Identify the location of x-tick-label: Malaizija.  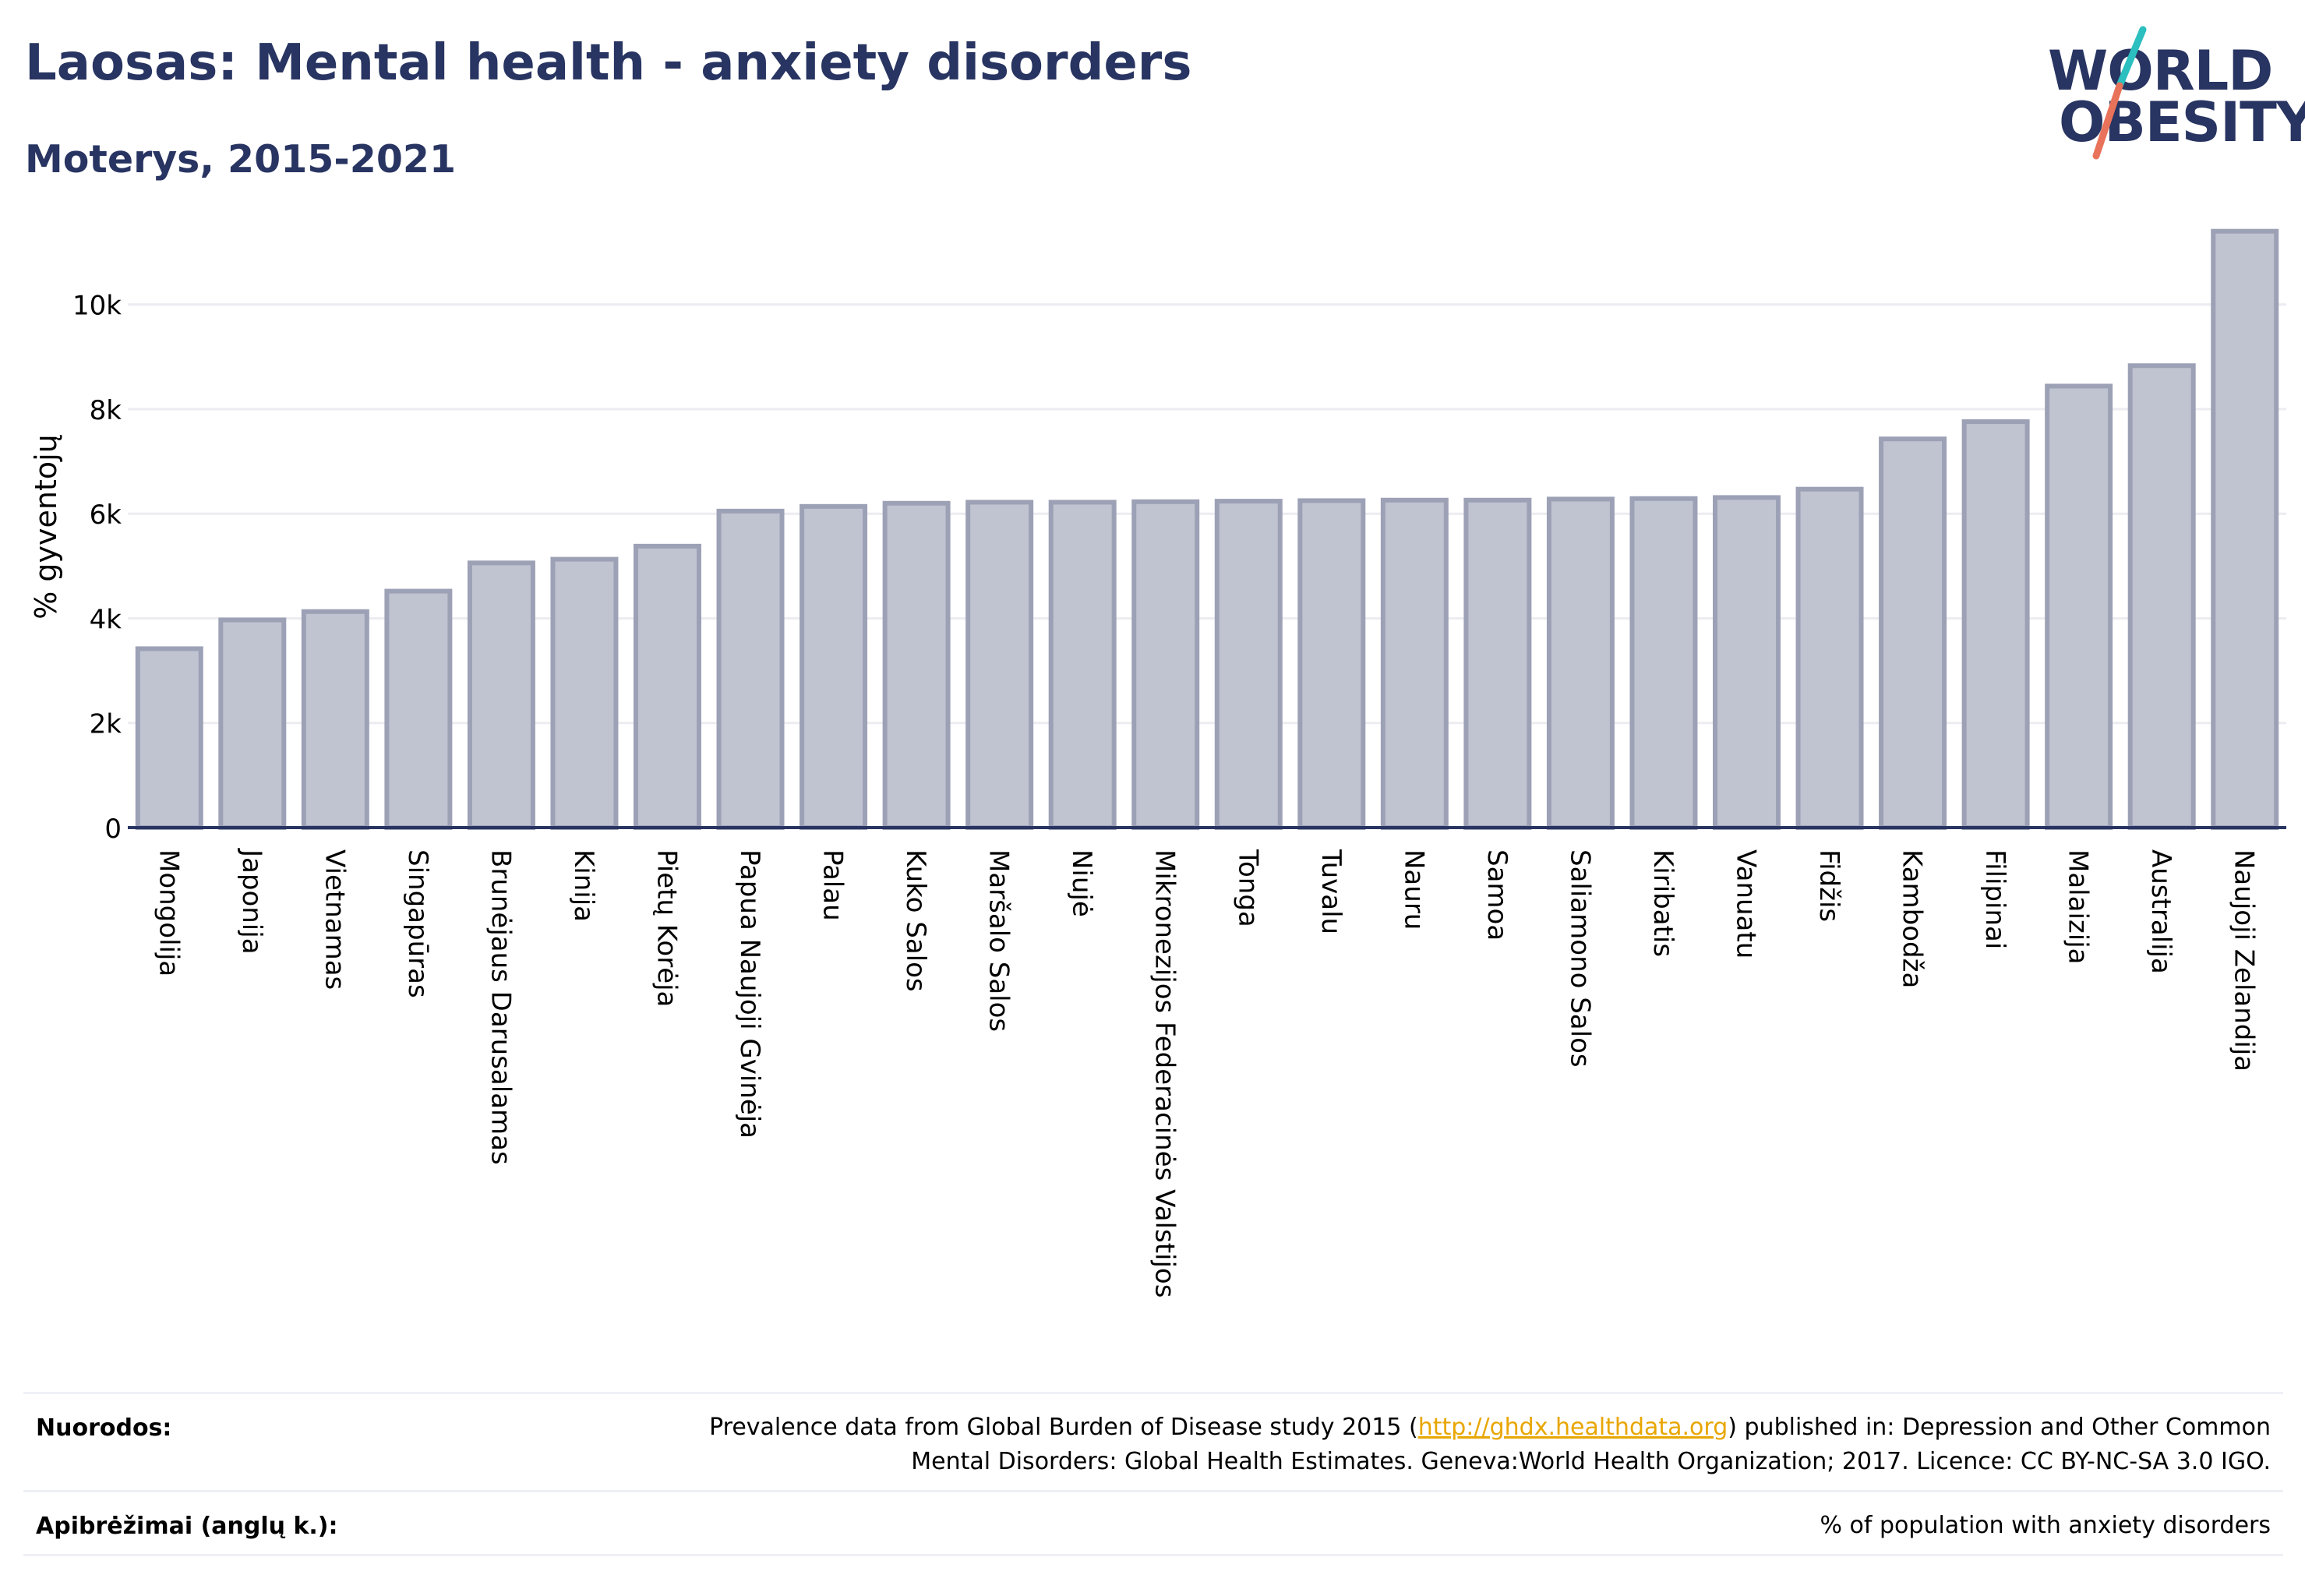
(2078, 906).